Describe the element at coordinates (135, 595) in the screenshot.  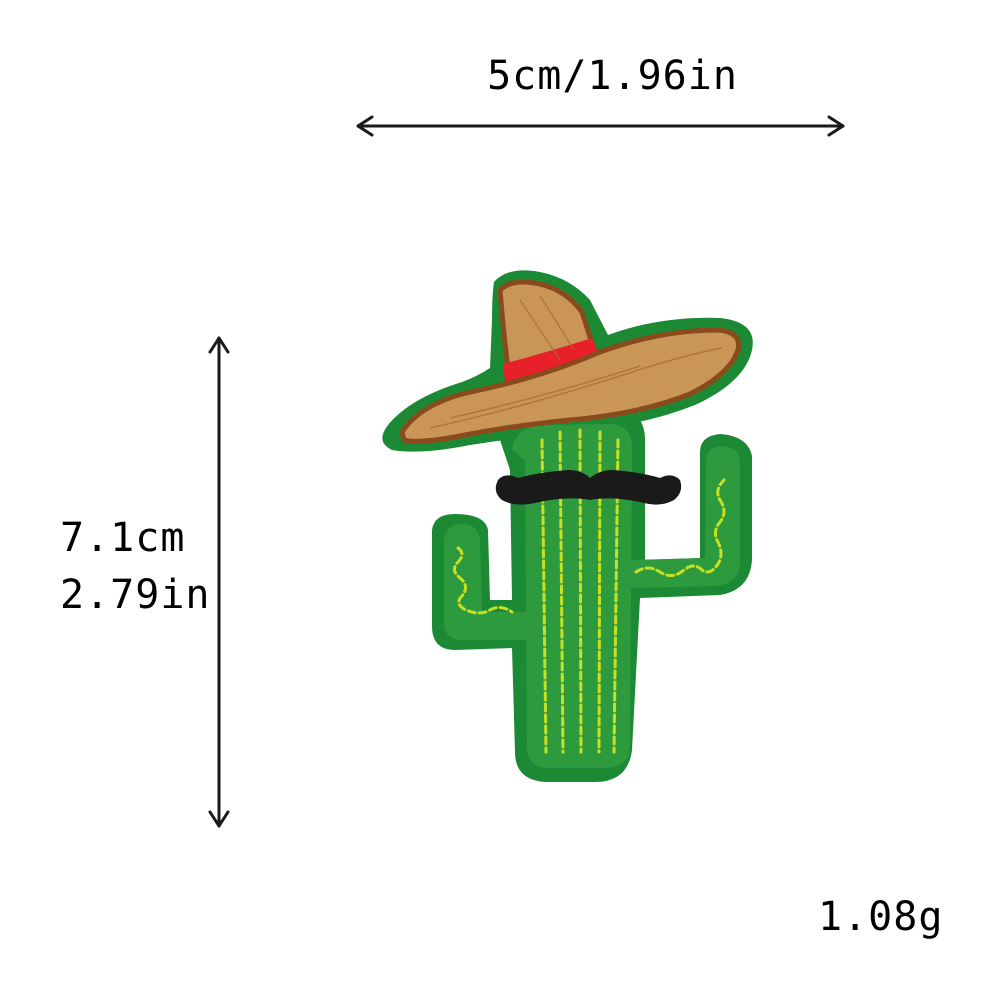
I see `height-dimension-label-in: 2.79in` at that location.